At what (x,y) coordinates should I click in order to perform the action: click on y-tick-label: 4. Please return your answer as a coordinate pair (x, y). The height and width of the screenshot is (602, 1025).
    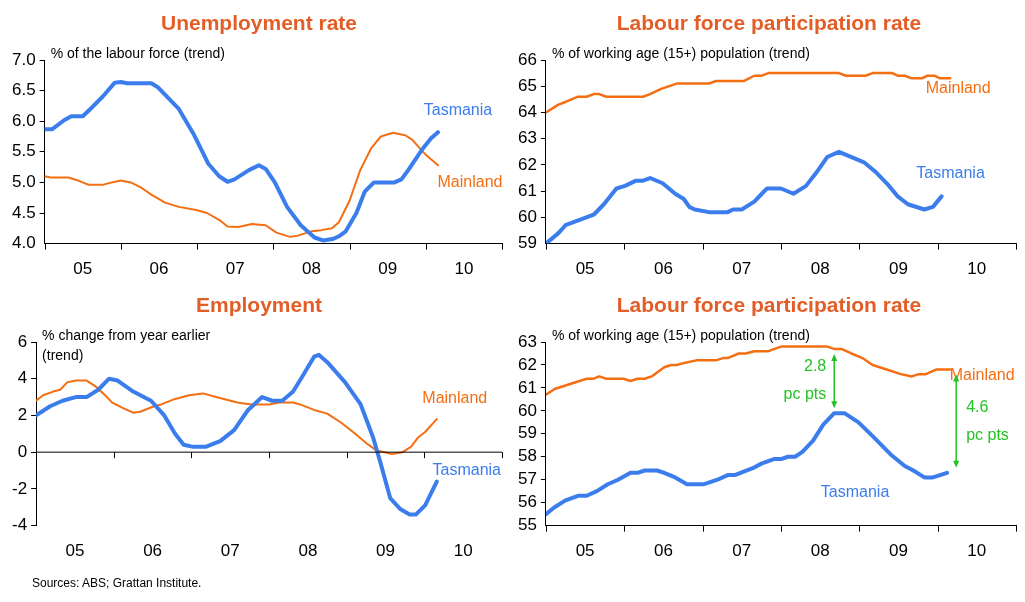
    Looking at the image, I should click on (22, 378).